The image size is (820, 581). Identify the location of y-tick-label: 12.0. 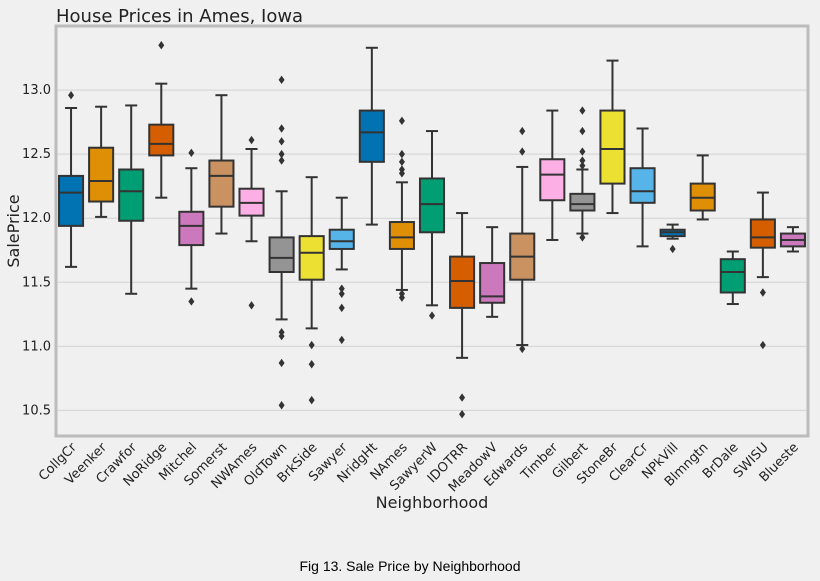
(36, 218).